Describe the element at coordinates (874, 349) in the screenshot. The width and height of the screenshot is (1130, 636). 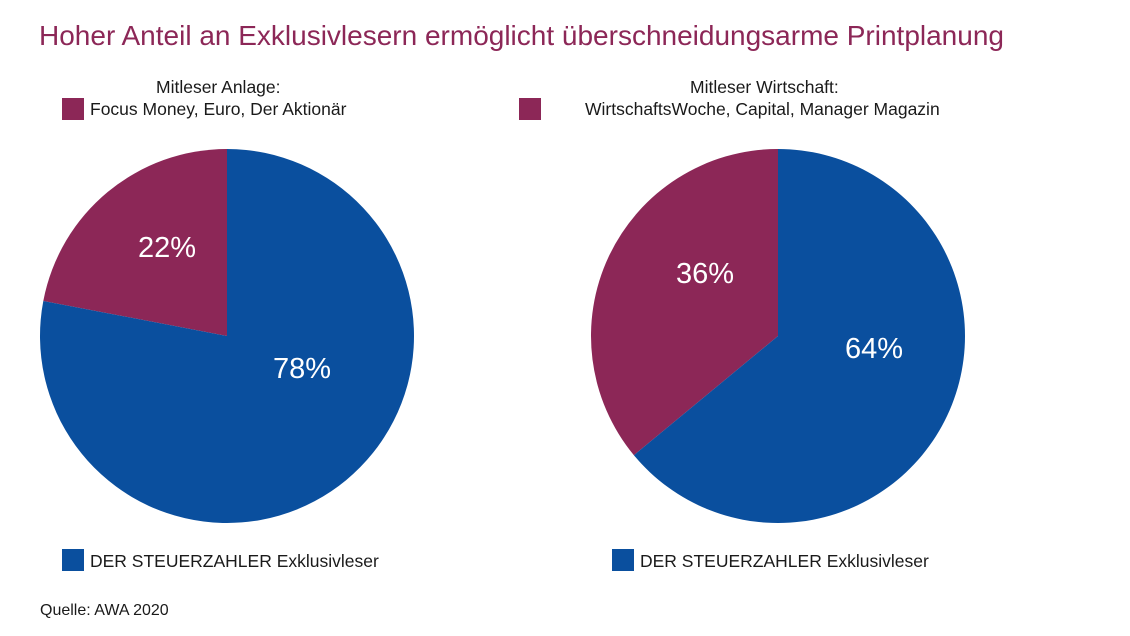
I see `data-label-exclusive: 64%` at that location.